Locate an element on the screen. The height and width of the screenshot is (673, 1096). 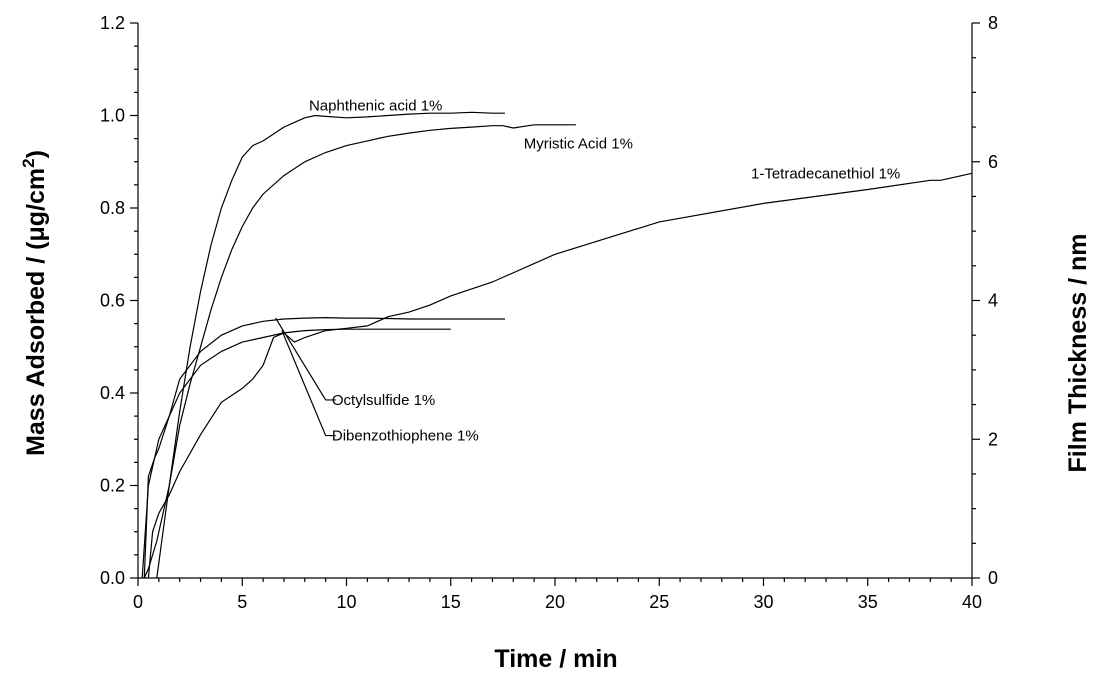
annotation-label: Octylsulfide 1% is located at coordinates (383, 400).